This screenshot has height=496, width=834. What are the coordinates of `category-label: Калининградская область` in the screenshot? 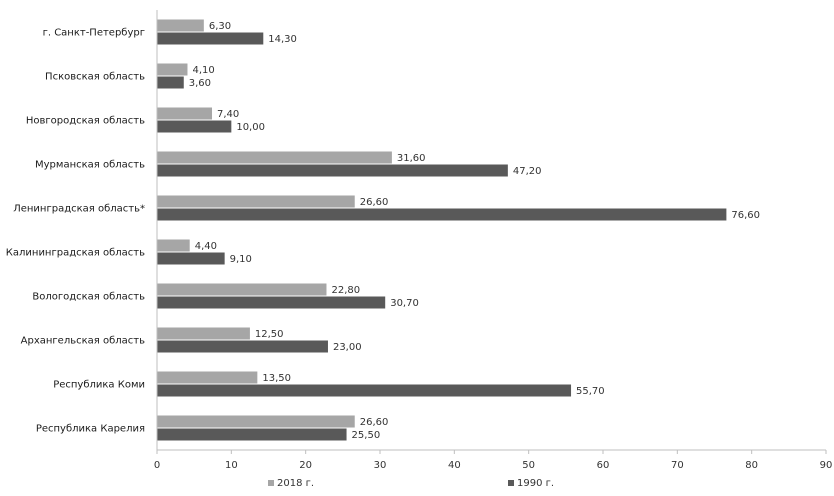 It's located at (75, 253).